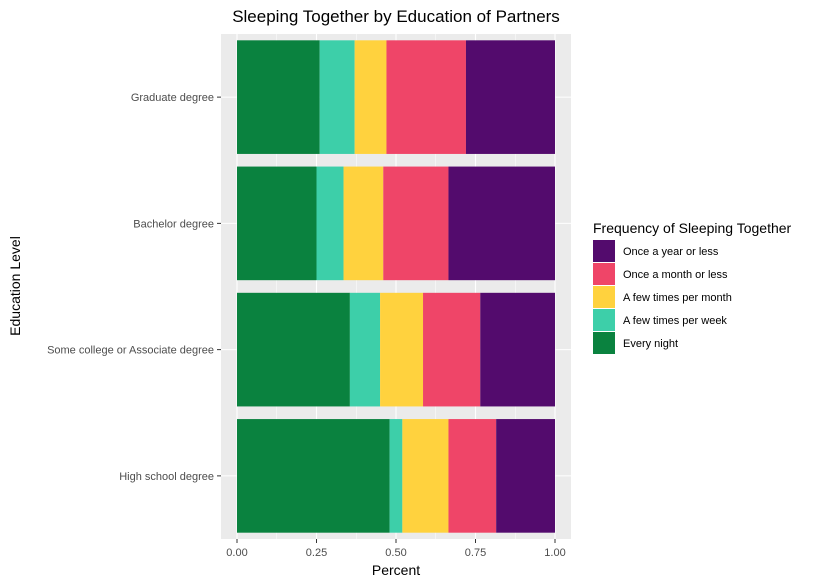  I want to click on x-axis-ticks: 0.00 0.25 0.50 0.75 1.00, so click(396, 549).